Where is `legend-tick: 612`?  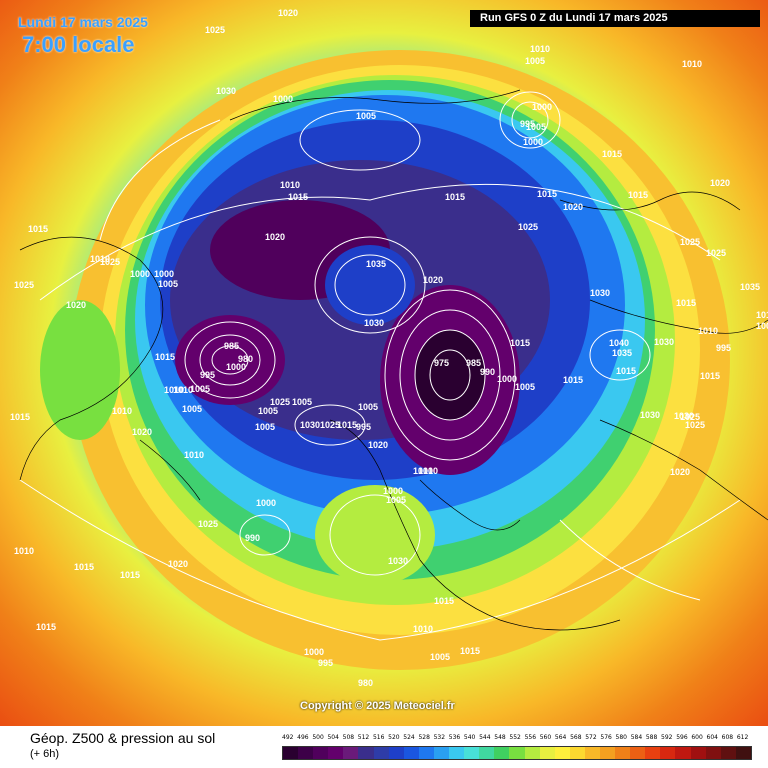
legend-tick: 612 is located at coordinates (742, 737).